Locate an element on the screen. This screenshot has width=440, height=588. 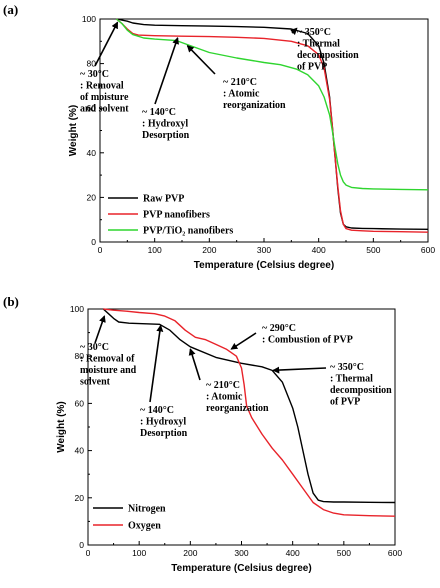
annotation-text: solvent is located at coordinates (95, 382).